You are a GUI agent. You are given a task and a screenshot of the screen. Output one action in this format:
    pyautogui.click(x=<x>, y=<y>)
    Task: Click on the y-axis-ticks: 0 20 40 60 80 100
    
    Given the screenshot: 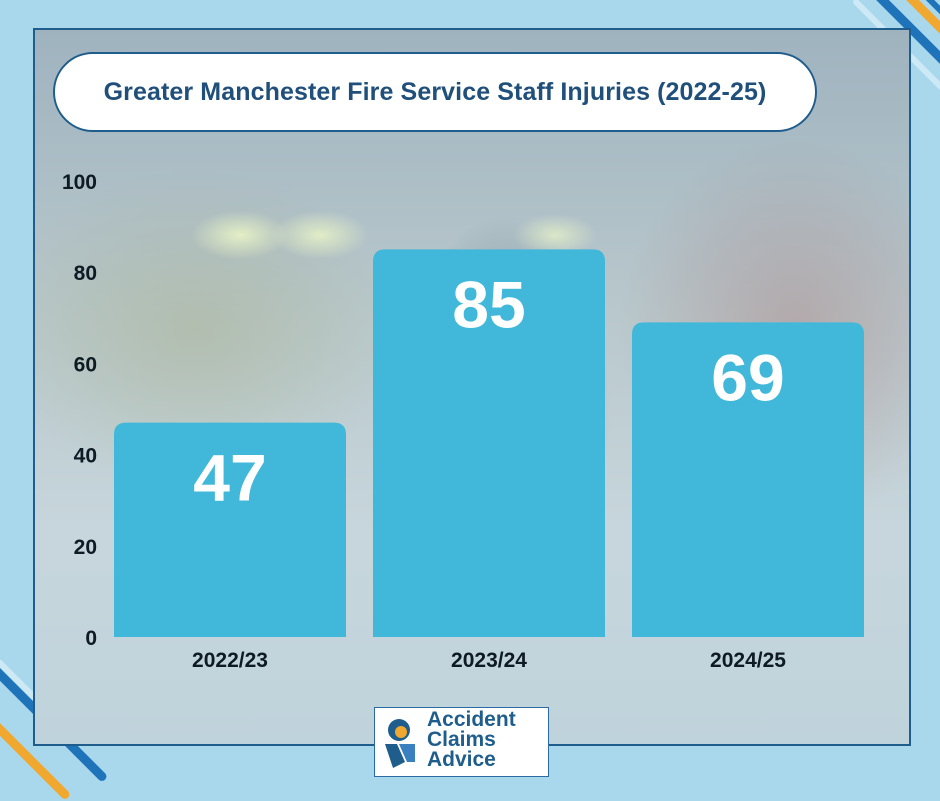 What is the action you would take?
    pyautogui.click(x=79, y=410)
    